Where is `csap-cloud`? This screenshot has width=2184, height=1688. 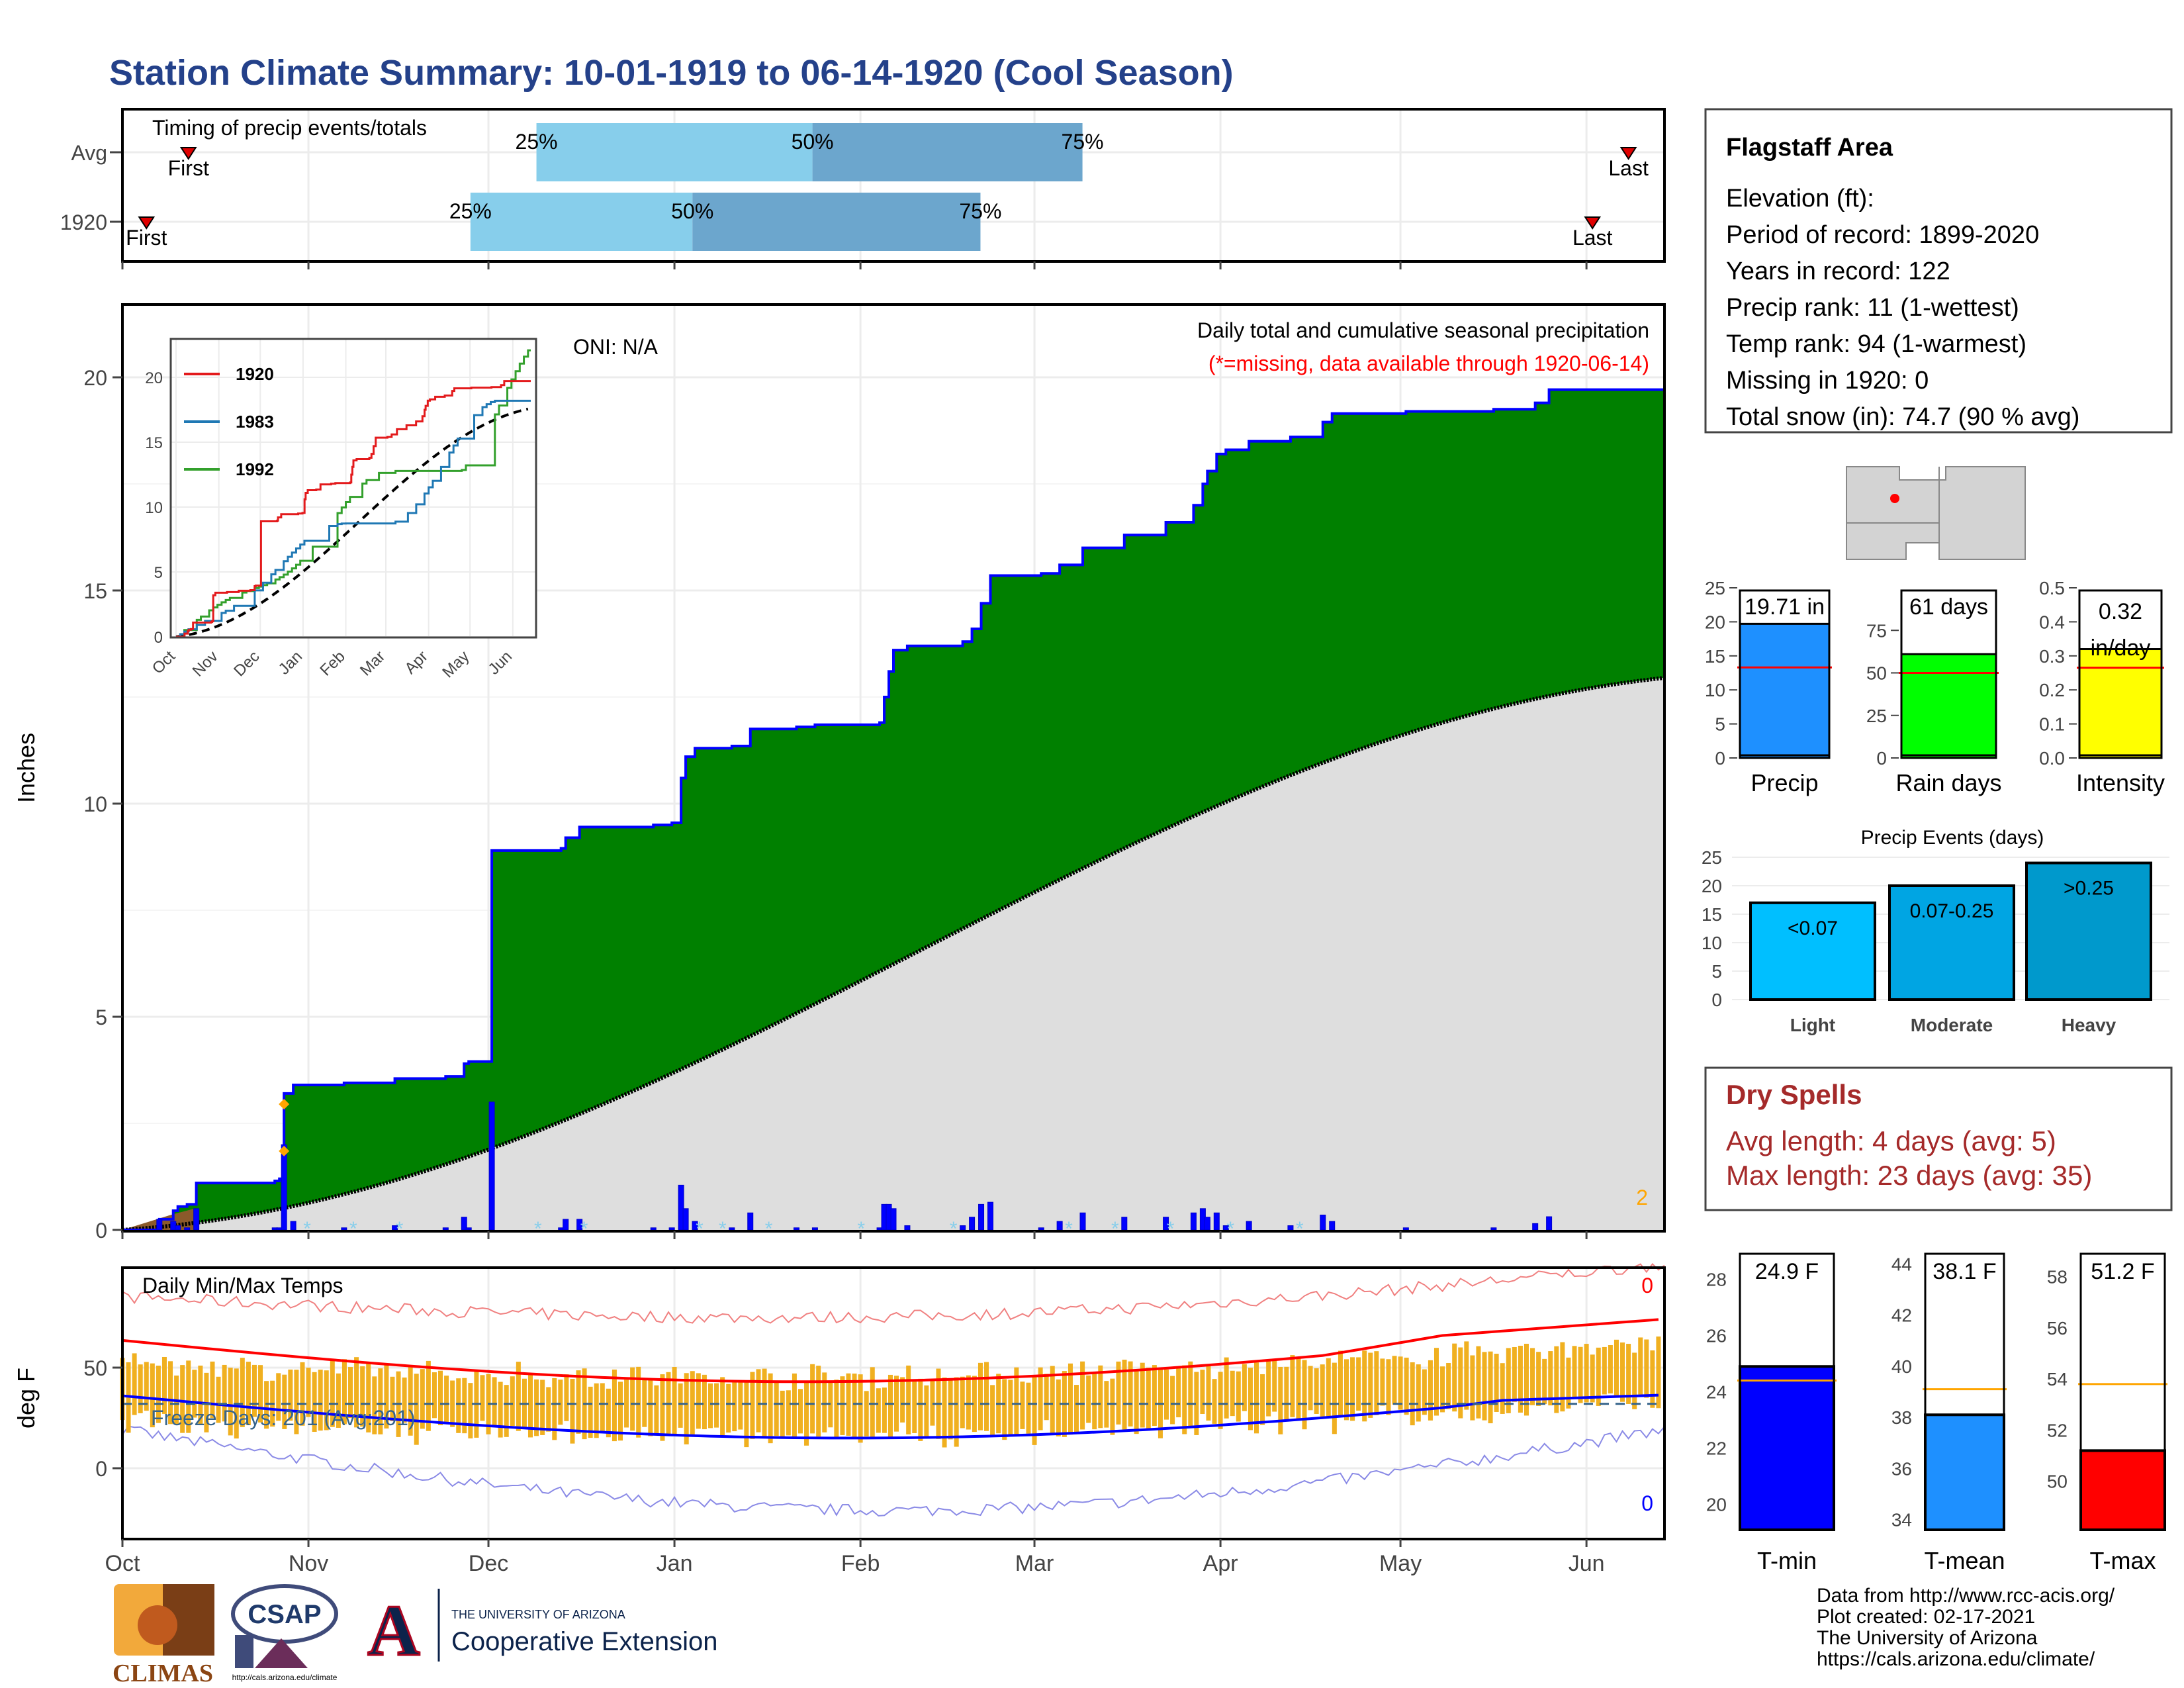 csap-cloud is located at coordinates (284, 1614).